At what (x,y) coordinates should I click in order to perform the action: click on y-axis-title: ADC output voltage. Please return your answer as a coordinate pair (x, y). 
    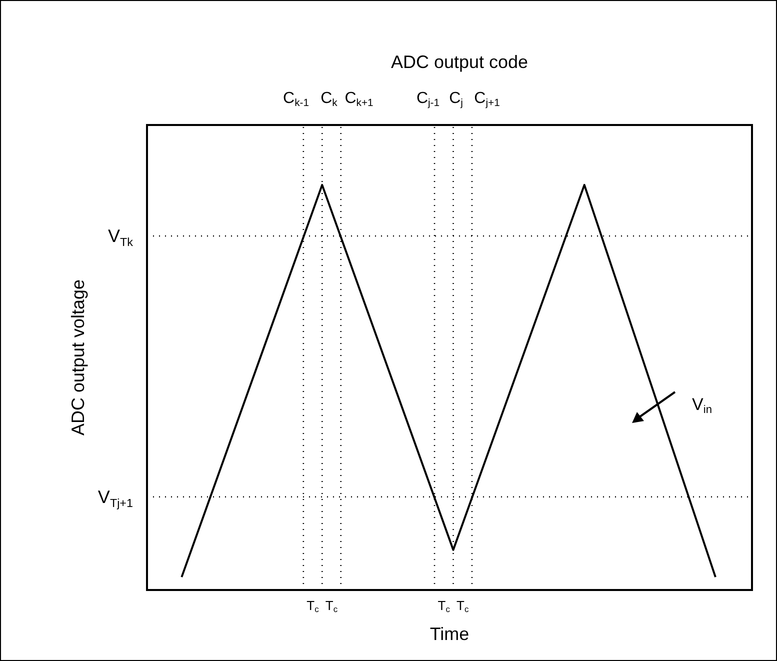
    Looking at the image, I should click on (78, 357).